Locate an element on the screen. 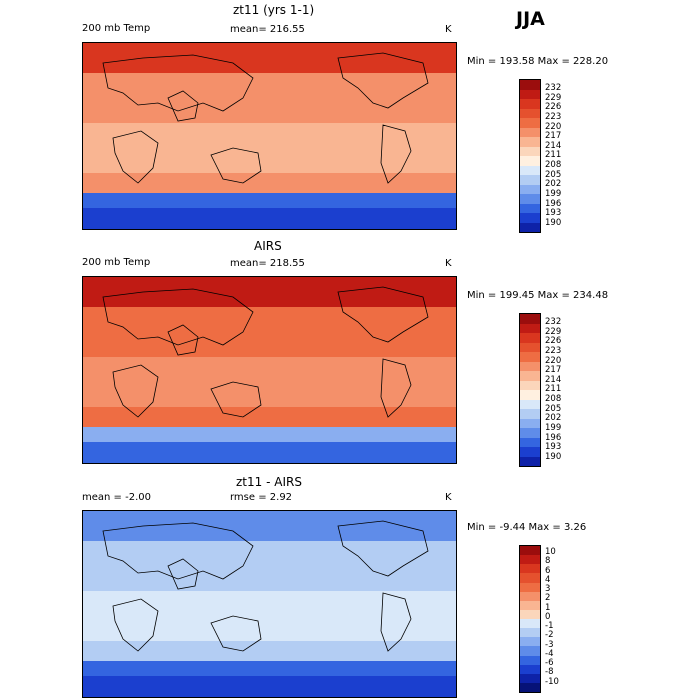 The height and width of the screenshot is (700, 700). colorbar-tick-label: -10 is located at coordinates (552, 681).